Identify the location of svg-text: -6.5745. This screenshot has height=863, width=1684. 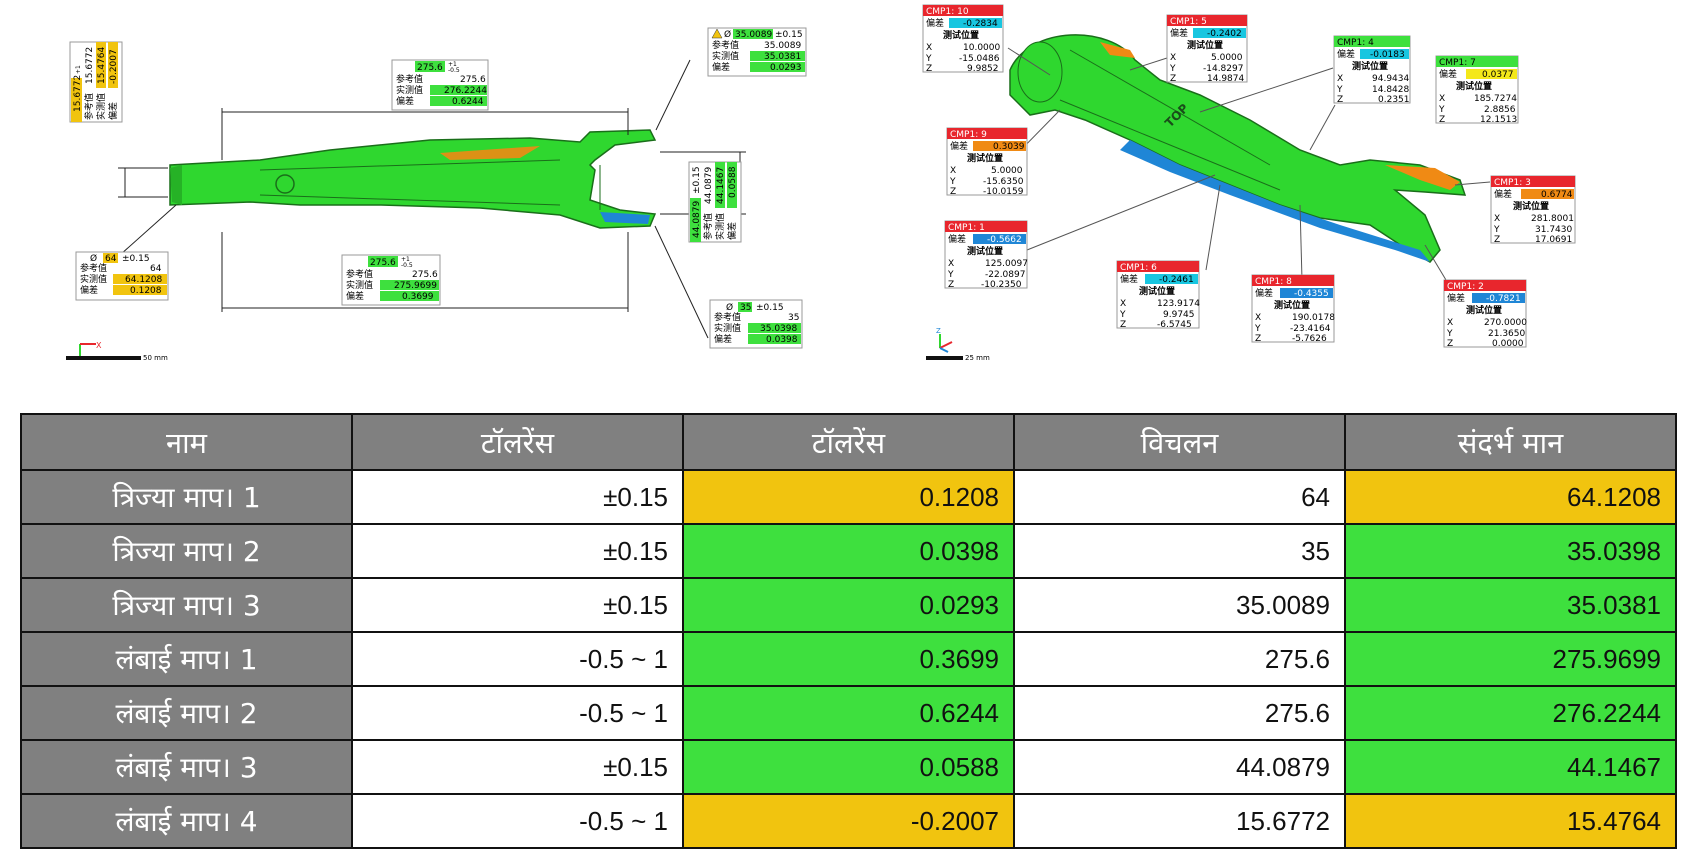
(1174, 325).